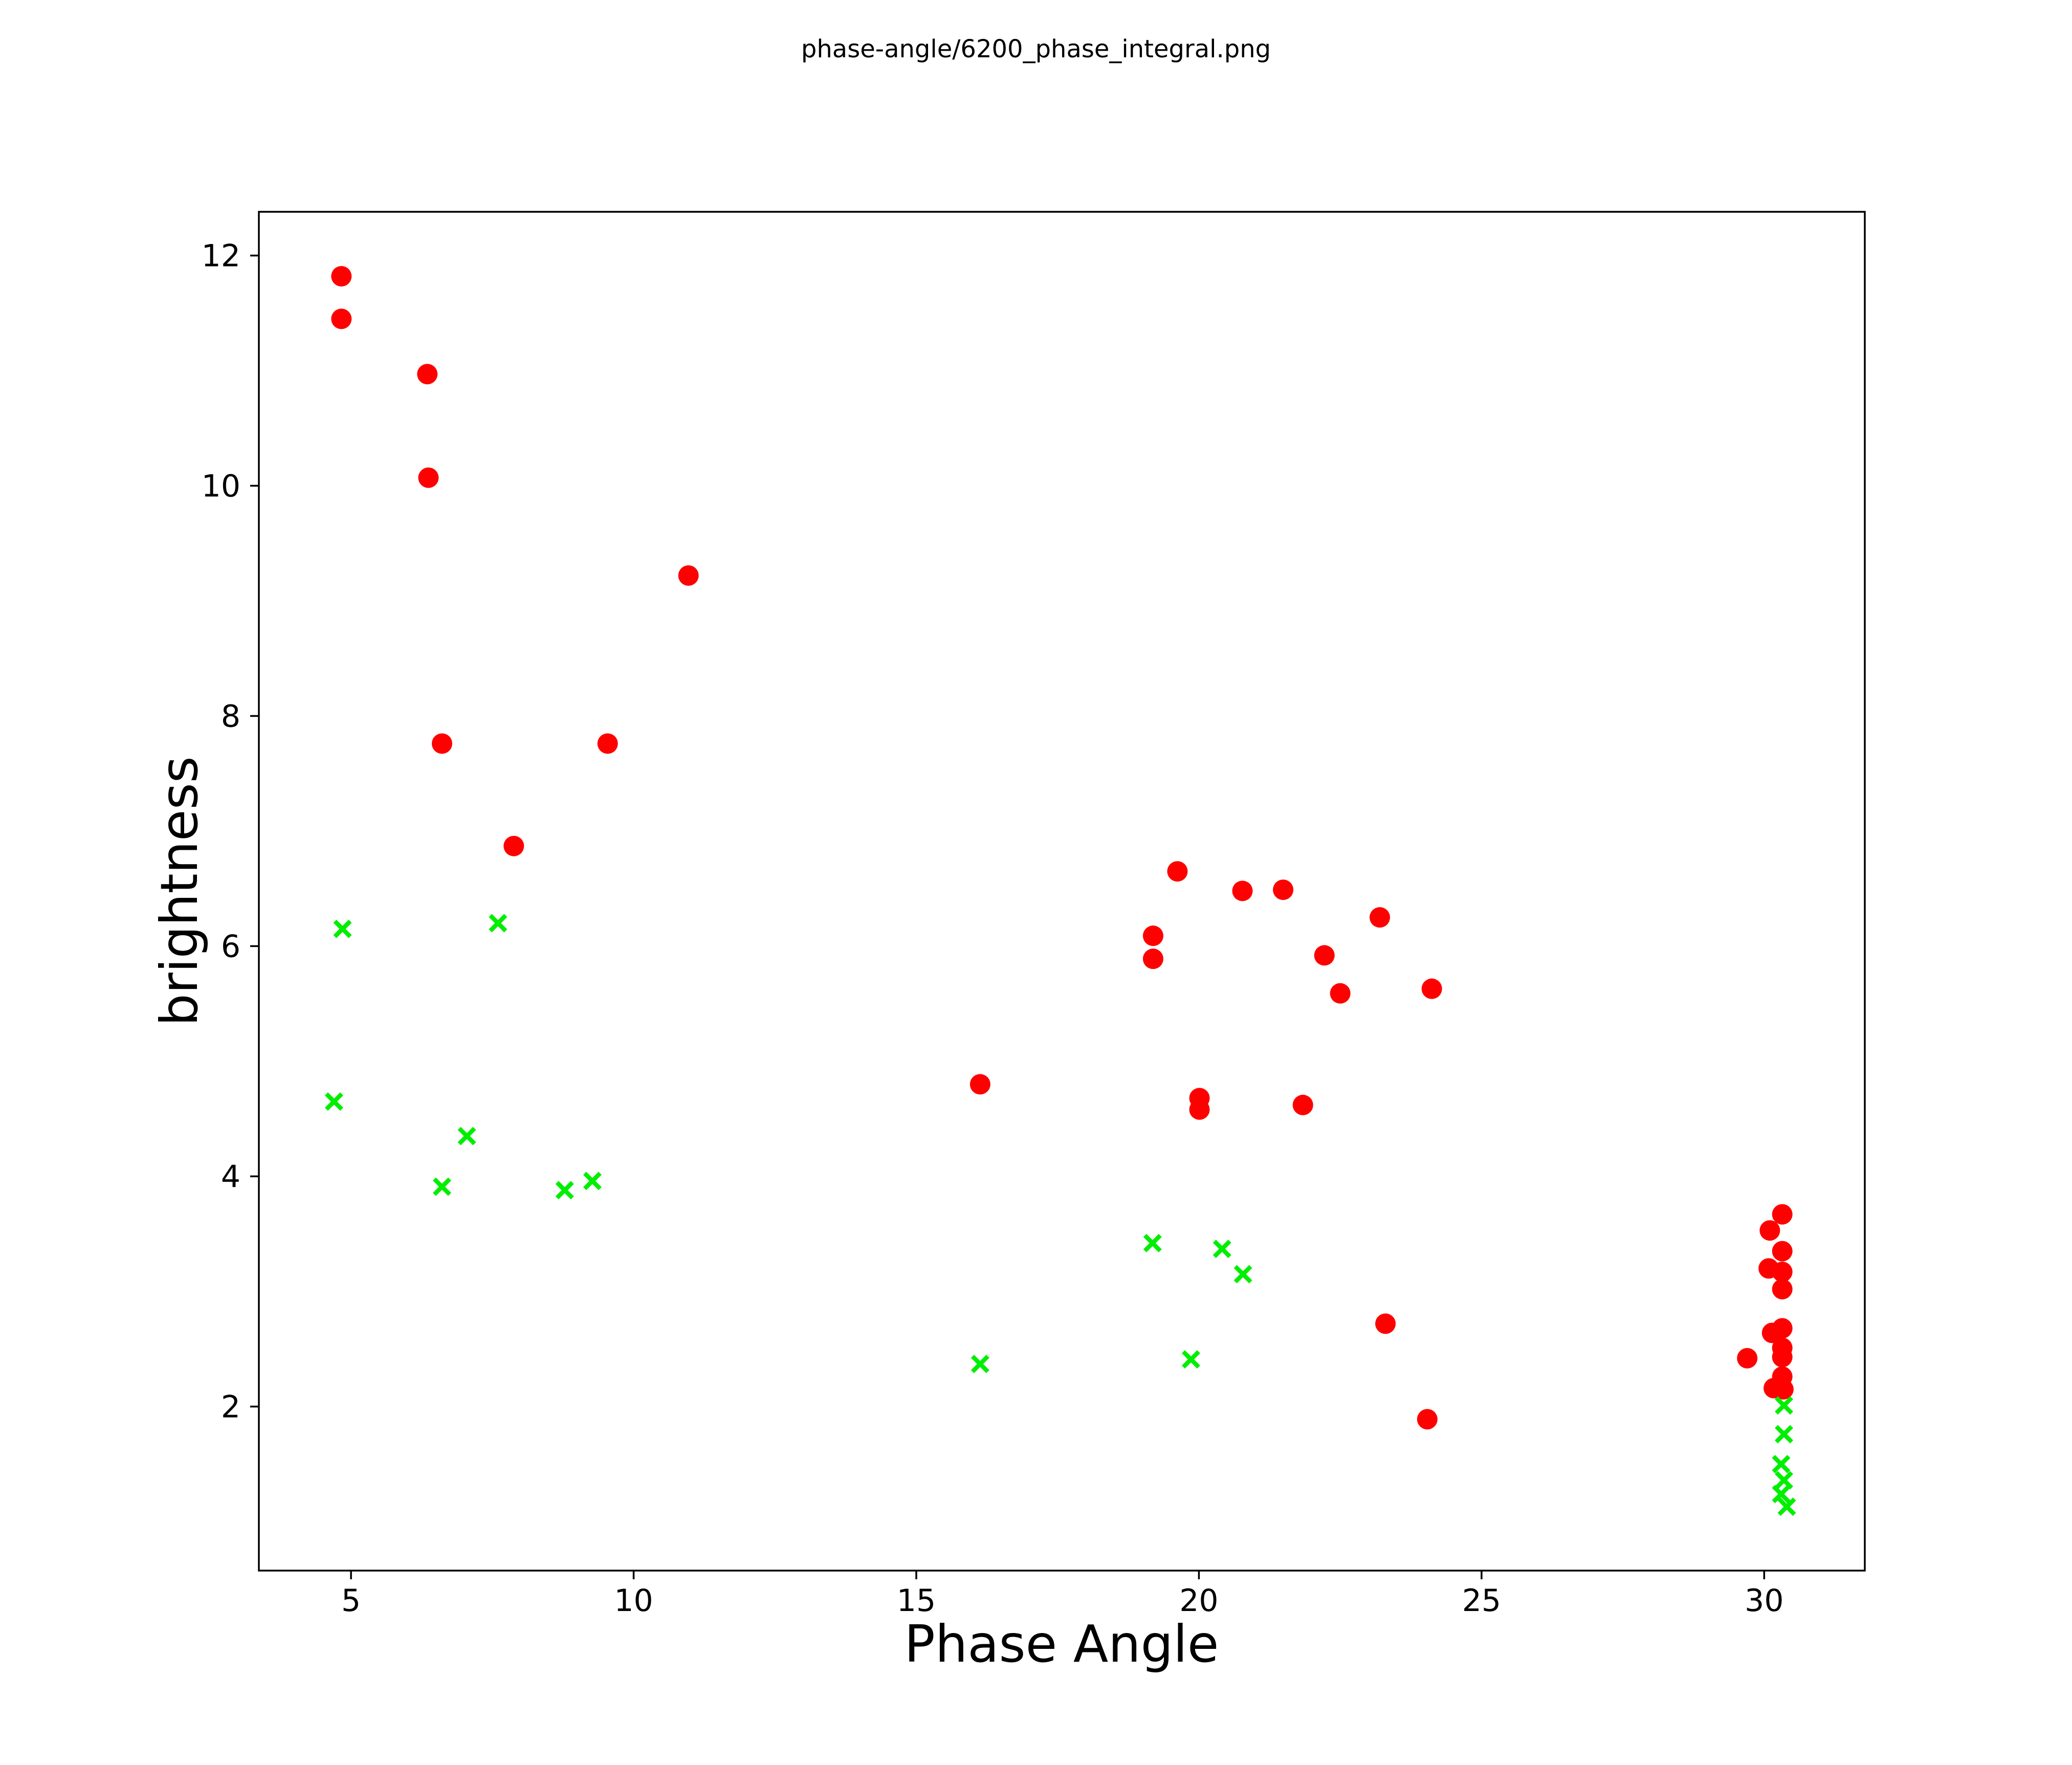 The image size is (2072, 1765). Describe the element at coordinates (1036, 49) in the screenshot. I see `plot-title: phase-angle/6200_phase_integral.png` at that location.